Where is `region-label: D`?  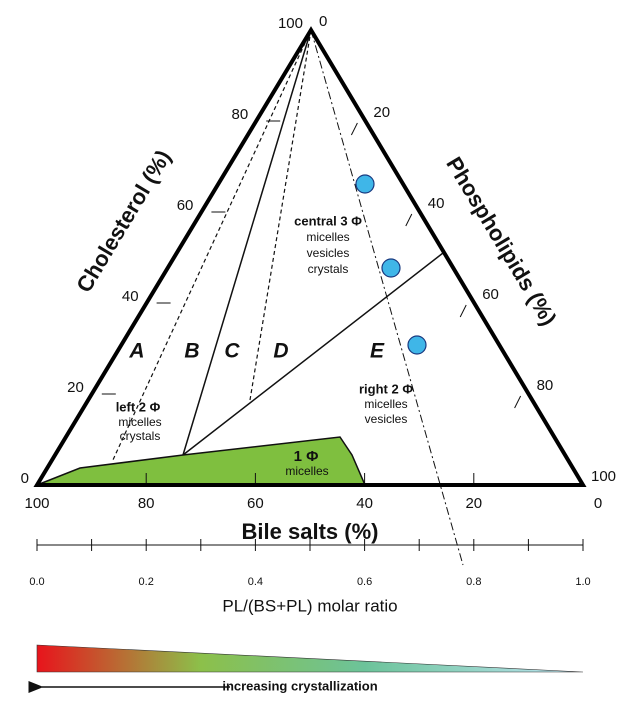 region-label: D is located at coordinates (280, 351).